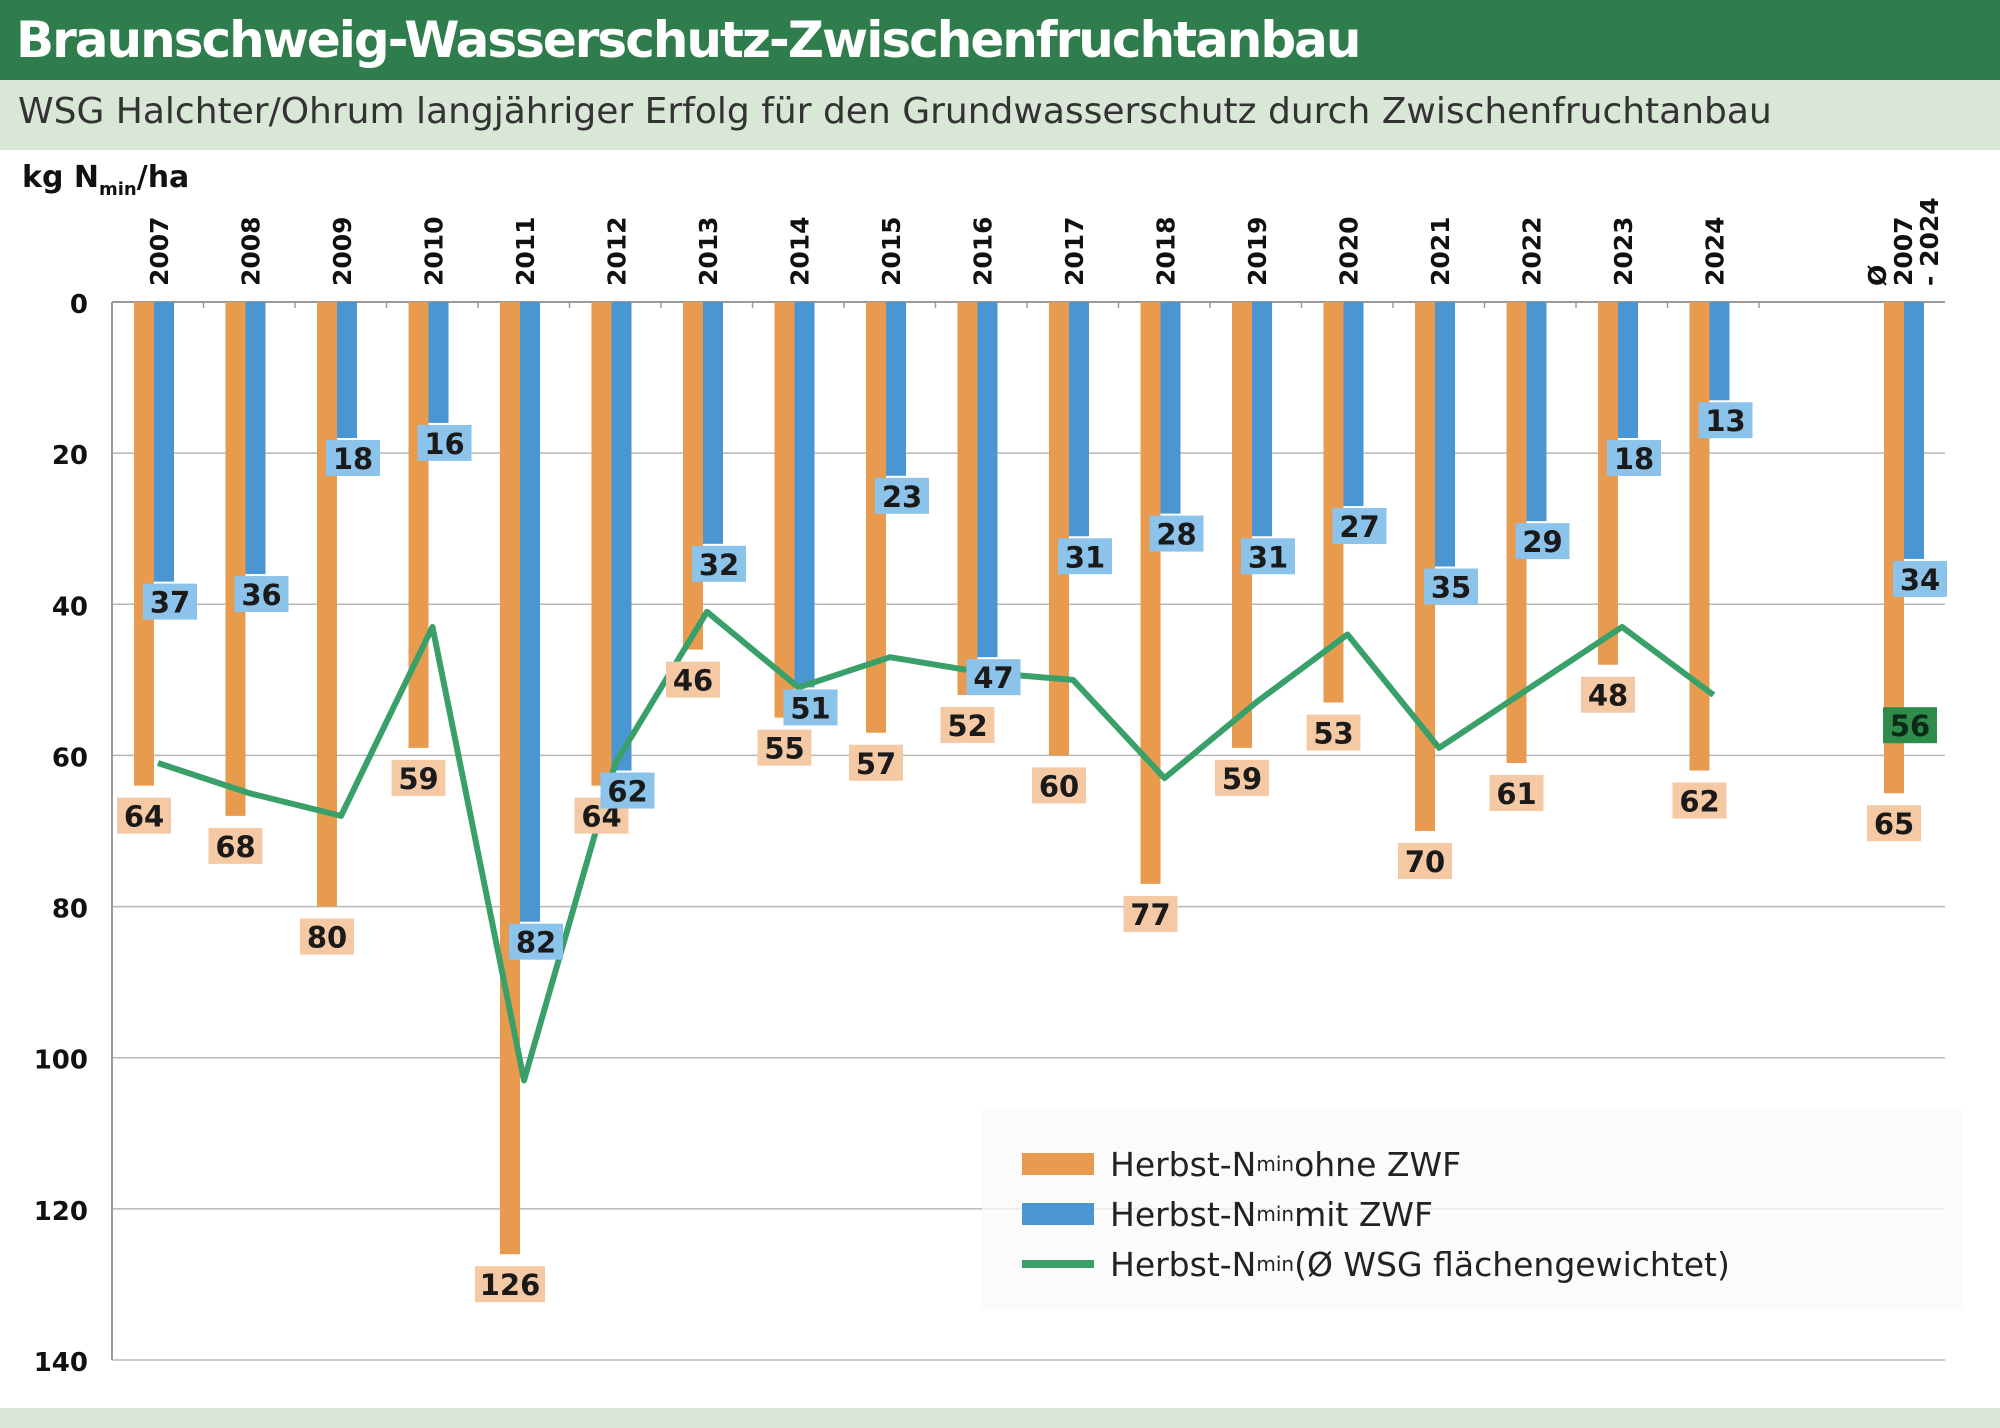 This screenshot has width=2000, height=1428. I want to click on unit-rest: /ha, so click(163, 177).